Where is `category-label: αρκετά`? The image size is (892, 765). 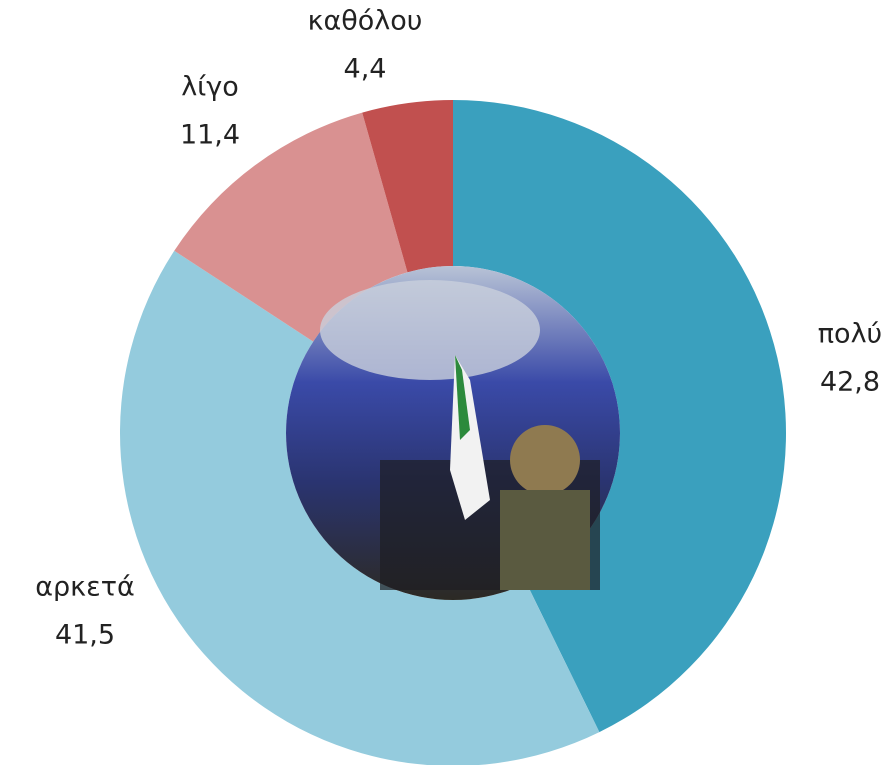
category-label: αρκετά is located at coordinates (85, 587).